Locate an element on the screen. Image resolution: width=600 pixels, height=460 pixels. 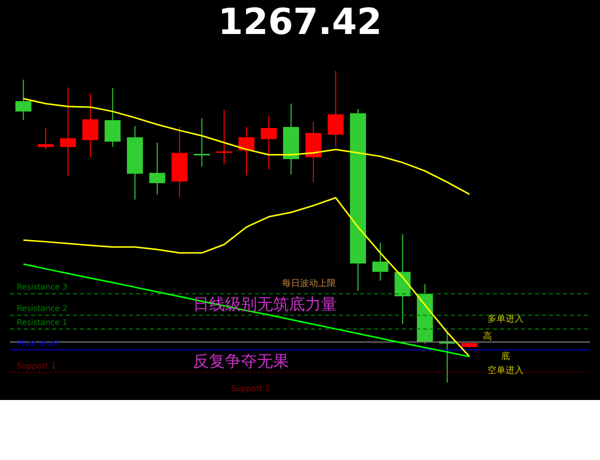
ref-line-label: Resistance 2 is located at coordinates (42, 309).